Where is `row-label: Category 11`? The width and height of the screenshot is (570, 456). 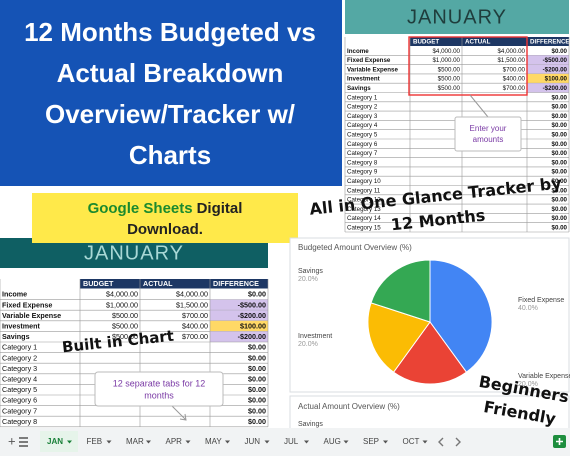 row-label: Category 11 is located at coordinates (364, 190).